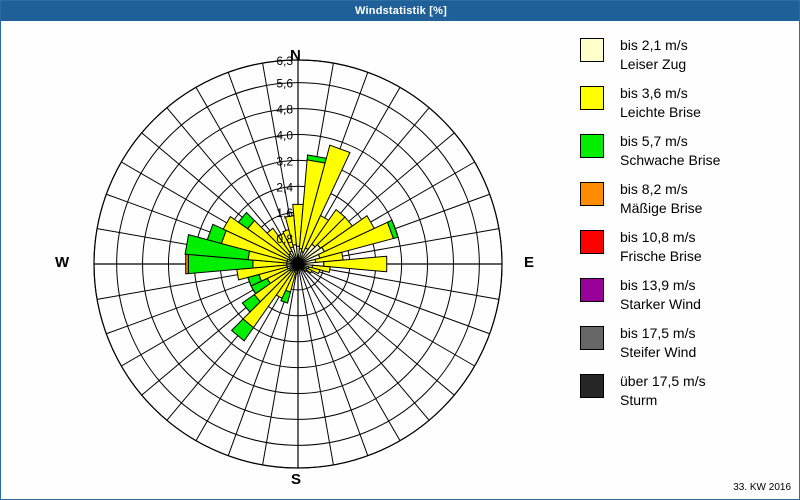 This screenshot has height=500, width=800. Describe the element at coordinates (654, 189) in the screenshot. I see `legend-speed-range: bis 8,2 m/s` at that location.